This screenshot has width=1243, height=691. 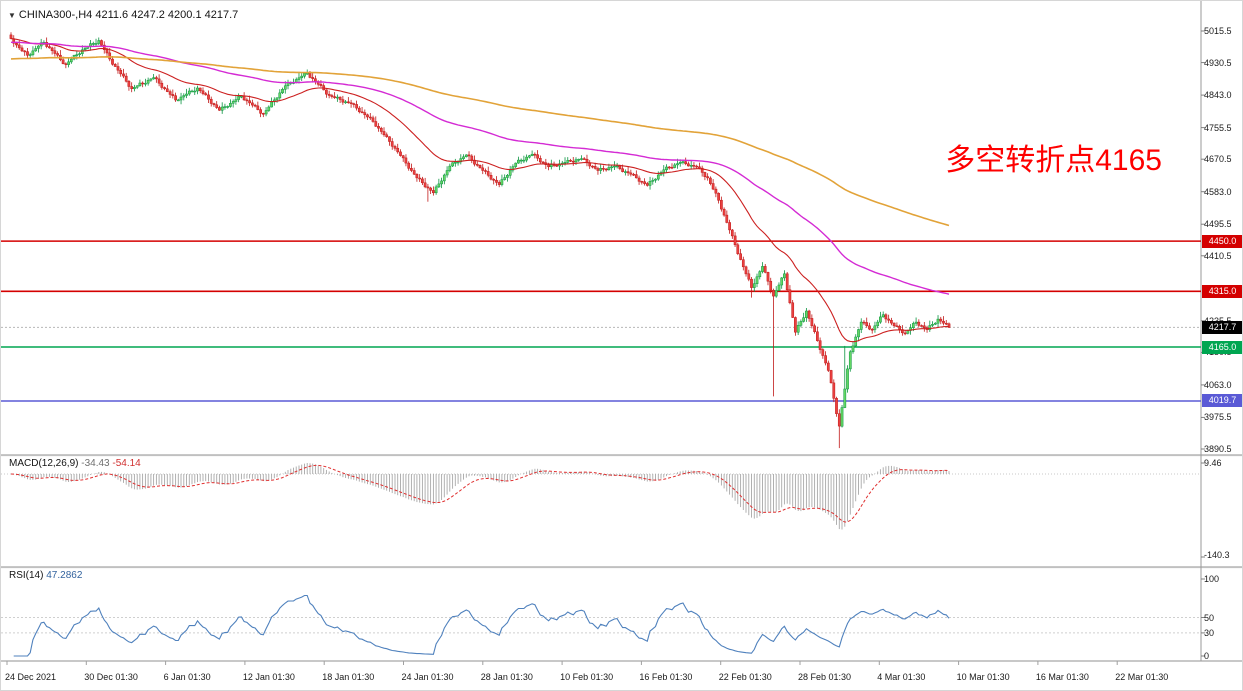 I want to click on macd-indicator-label: MACD(12,26,9) -34.43 -54.14, so click(x=75, y=463).